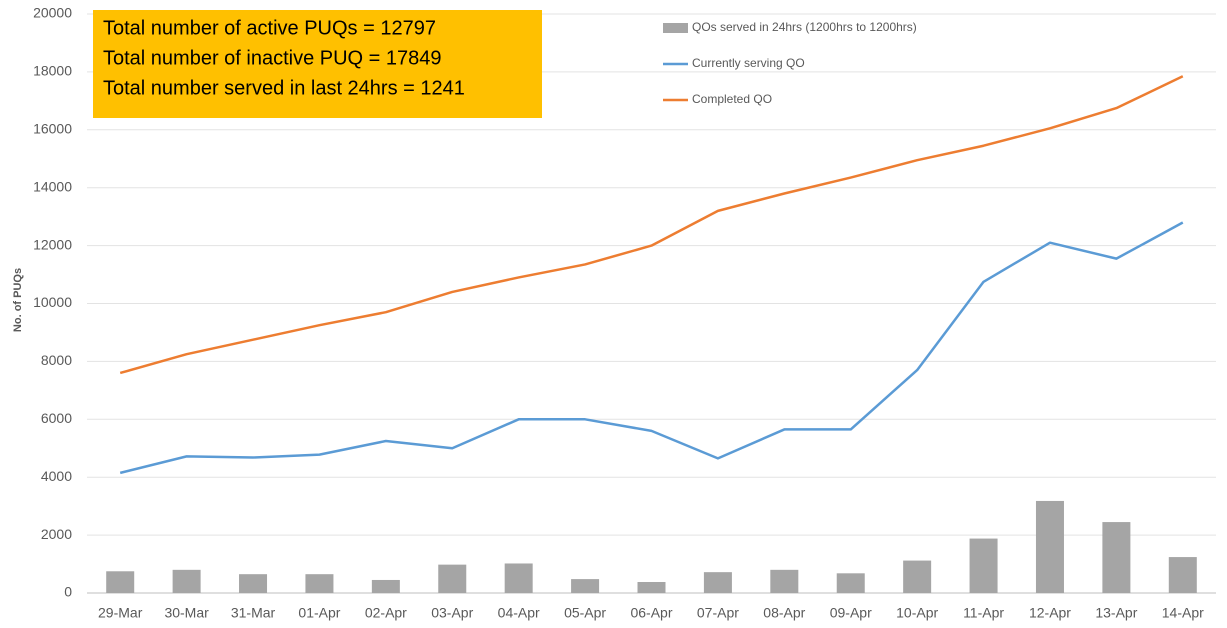 The image size is (1227, 628). What do you see at coordinates (784, 613) in the screenshot?
I see `x-tick-label: 08-Apr` at bounding box center [784, 613].